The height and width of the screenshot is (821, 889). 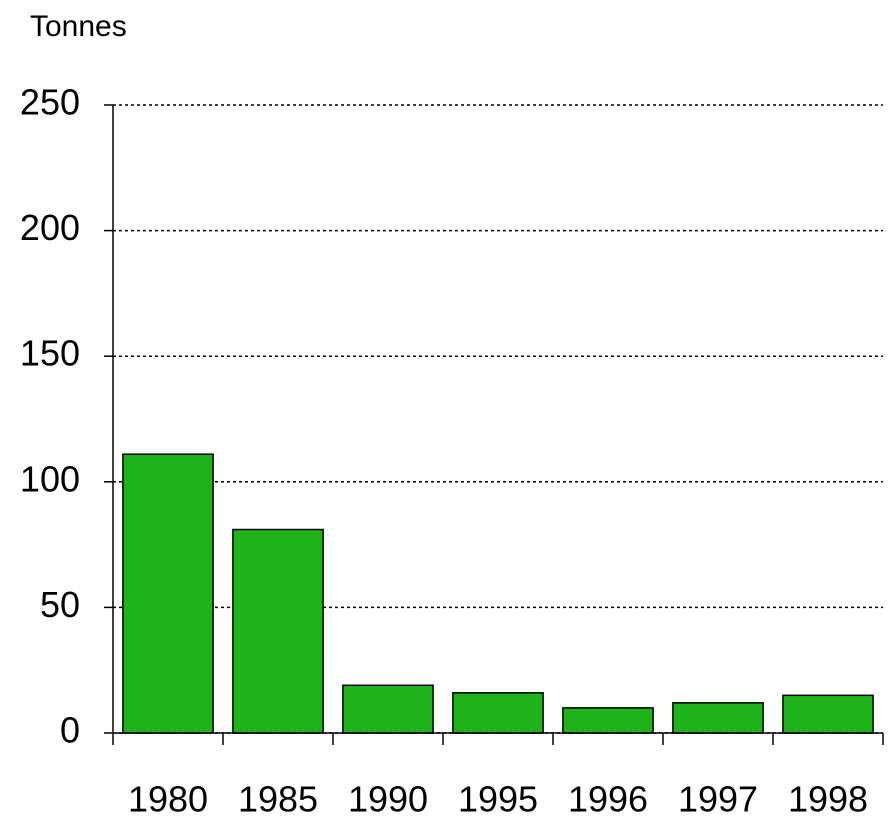 I want to click on x-tick-label: 1995, so click(x=498, y=799).